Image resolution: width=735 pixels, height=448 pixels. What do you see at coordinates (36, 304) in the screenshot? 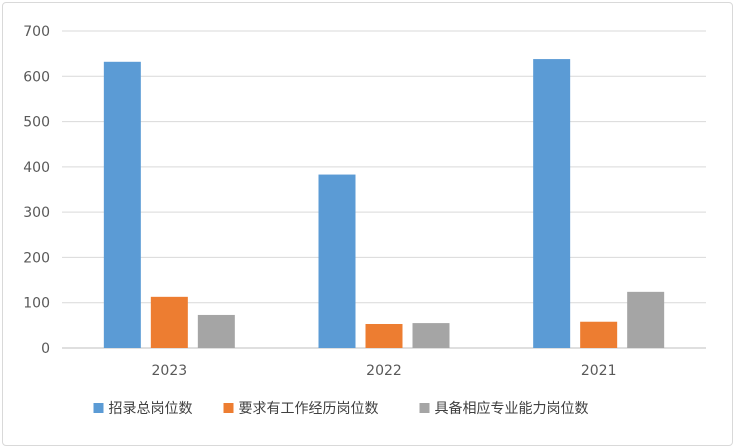
I see `y-tick-label: 100` at bounding box center [36, 304].